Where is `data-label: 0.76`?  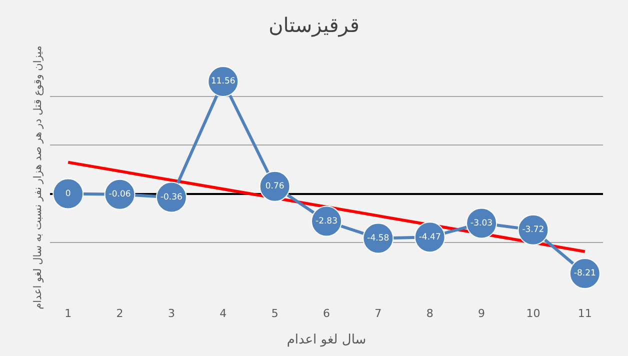
data-label: 0.76 is located at coordinates (274, 187).